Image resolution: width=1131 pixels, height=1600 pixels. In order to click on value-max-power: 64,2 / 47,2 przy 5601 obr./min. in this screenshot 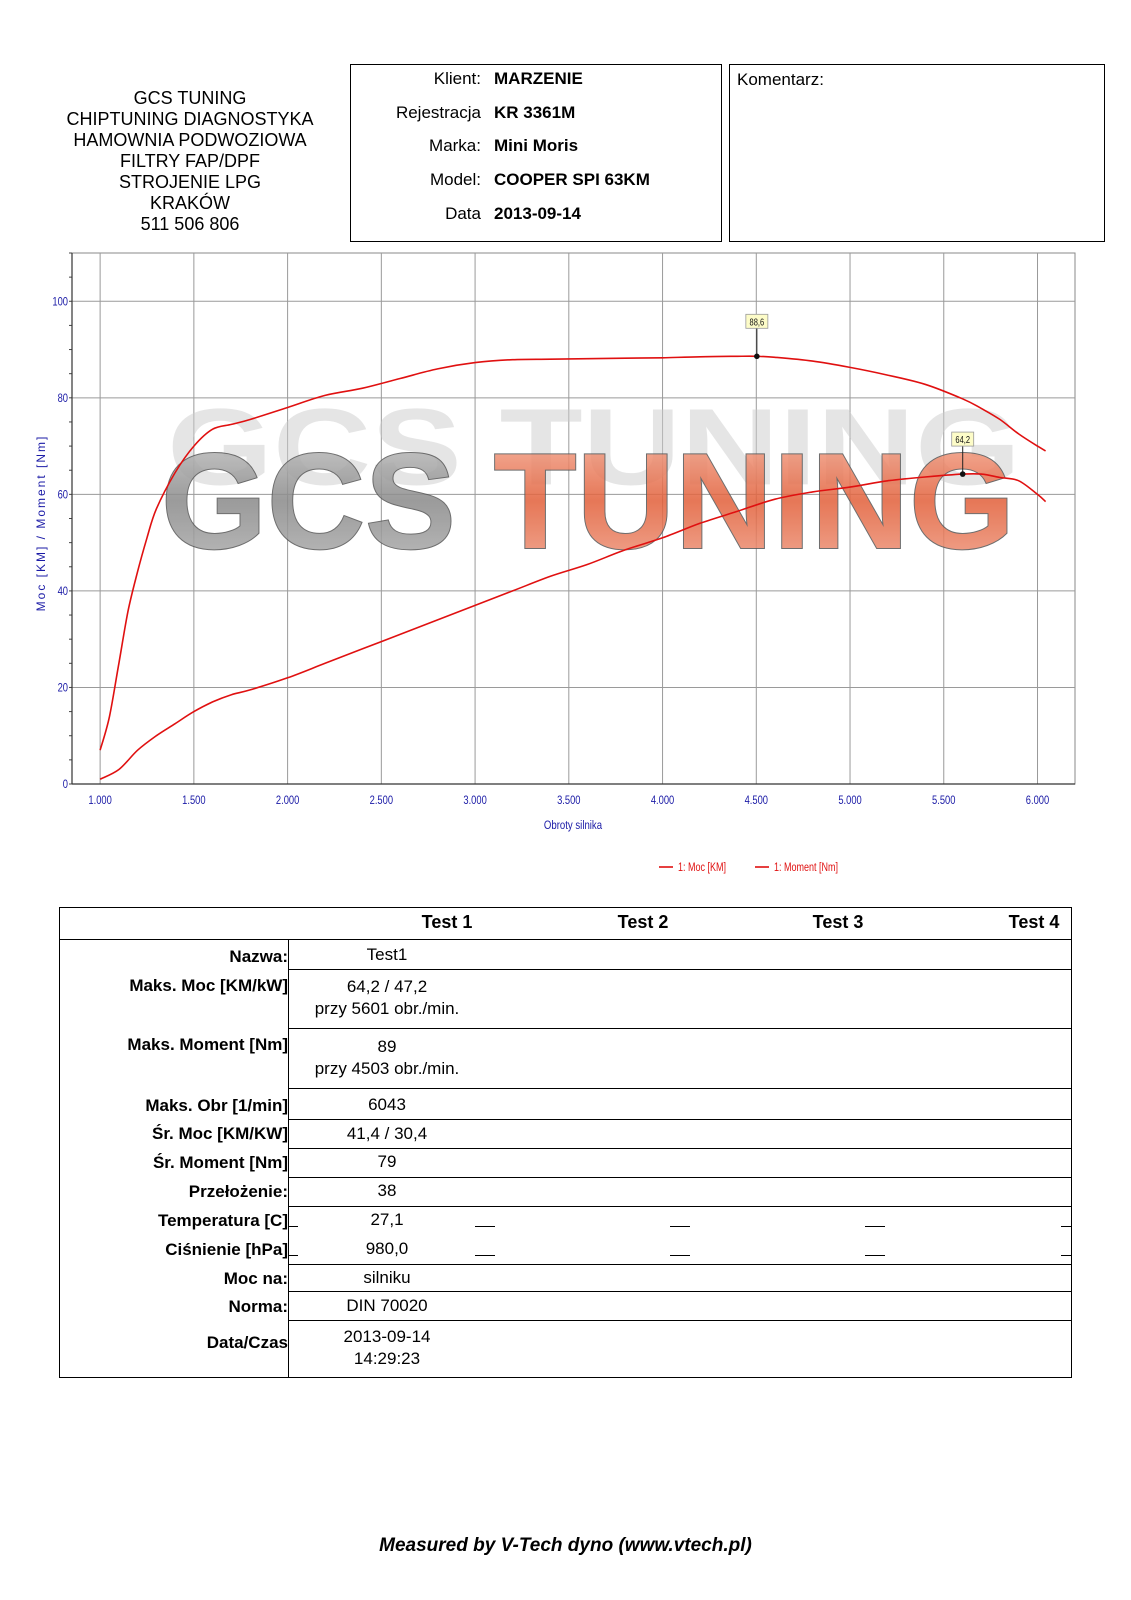, I will do `click(387, 998)`.